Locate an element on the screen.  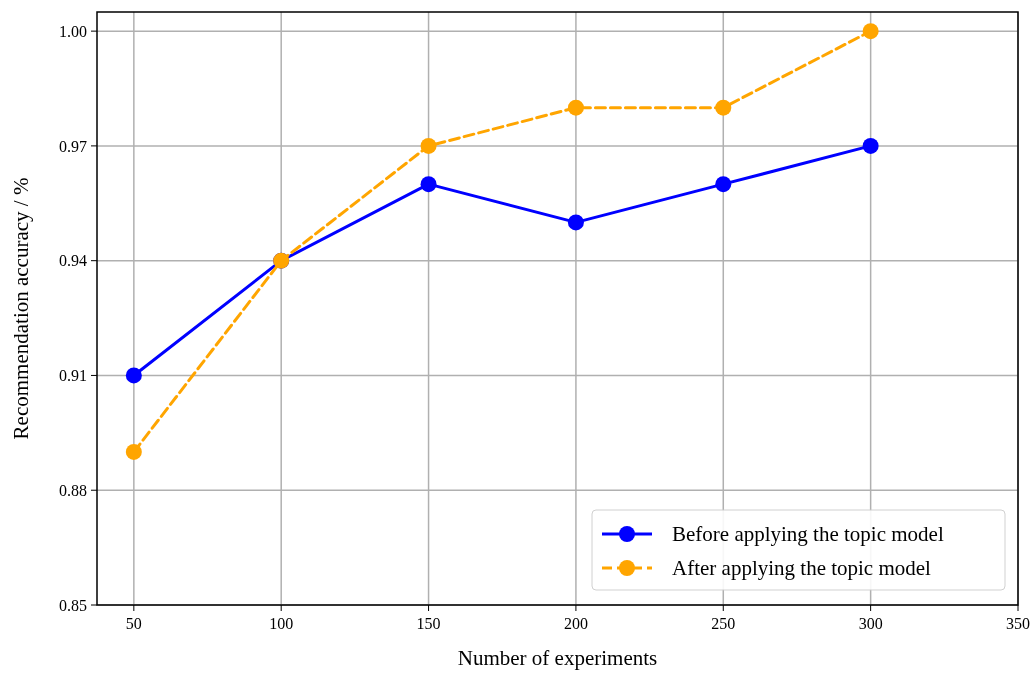
y-tick-label: 0.91 is located at coordinates (73, 376).